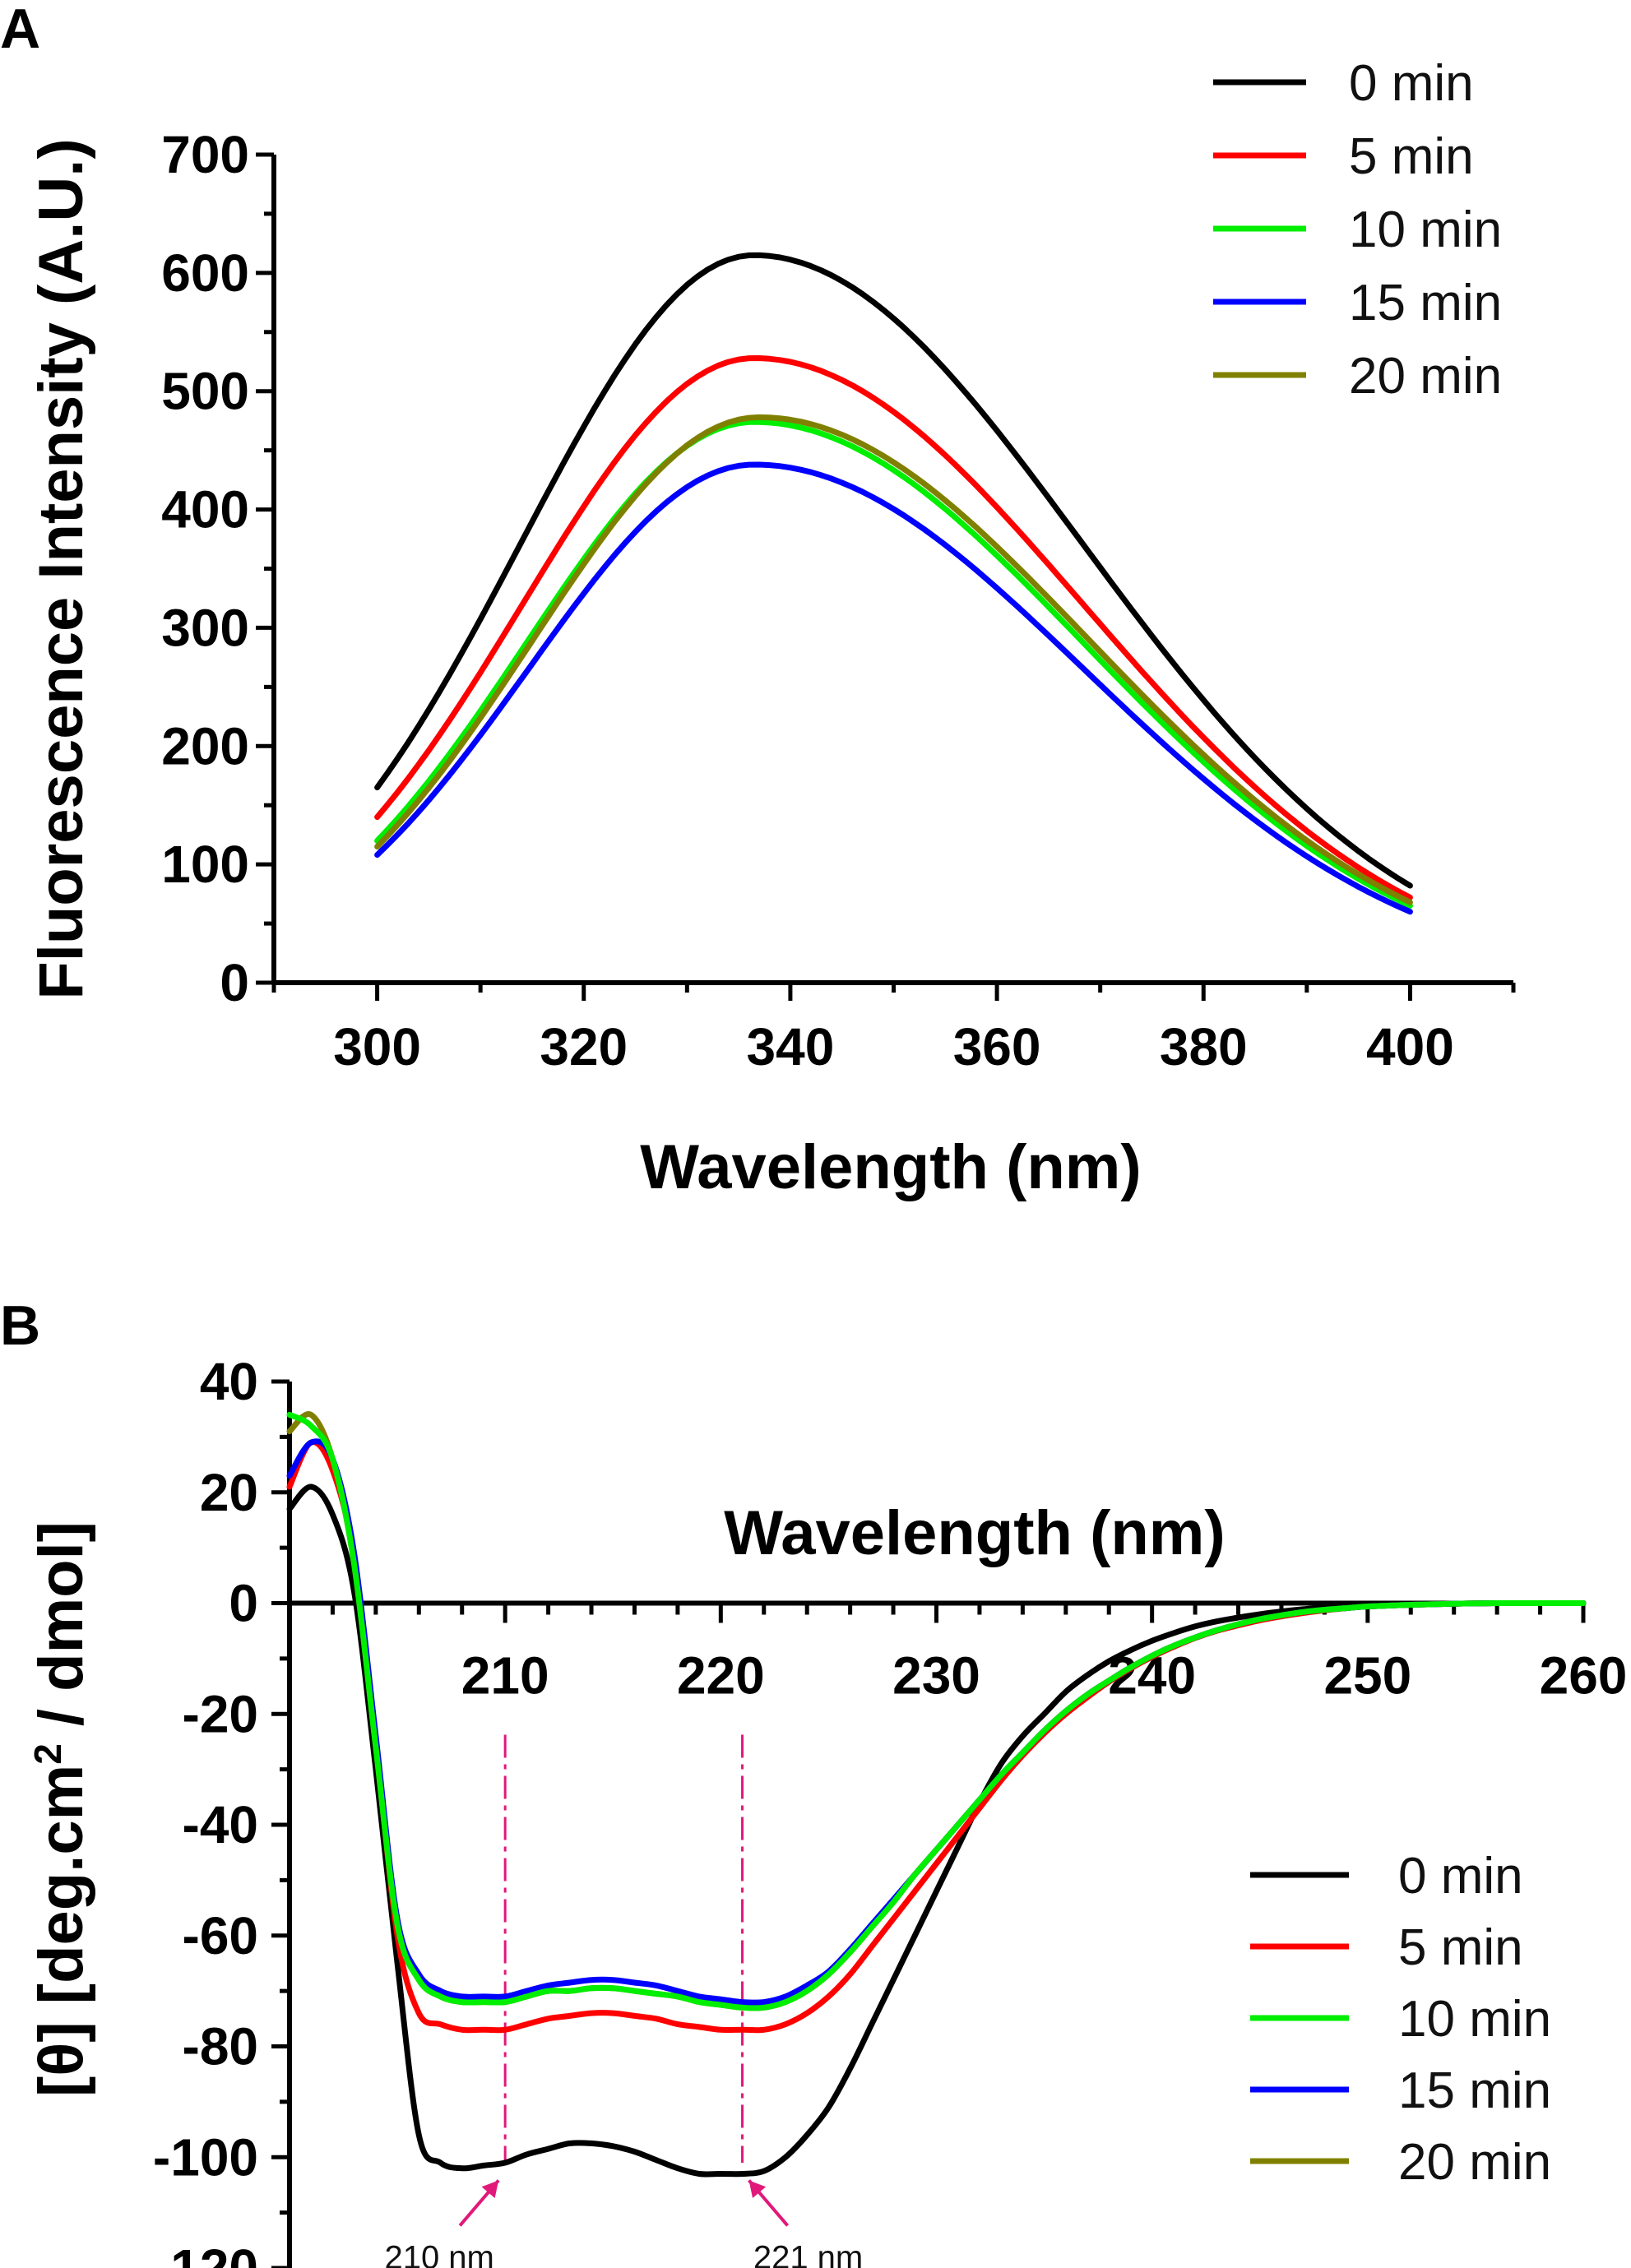 The width and height of the screenshot is (1631, 2268). Describe the element at coordinates (205, 864) in the screenshot. I see `panel-a-y-tick-label: 100` at that location.